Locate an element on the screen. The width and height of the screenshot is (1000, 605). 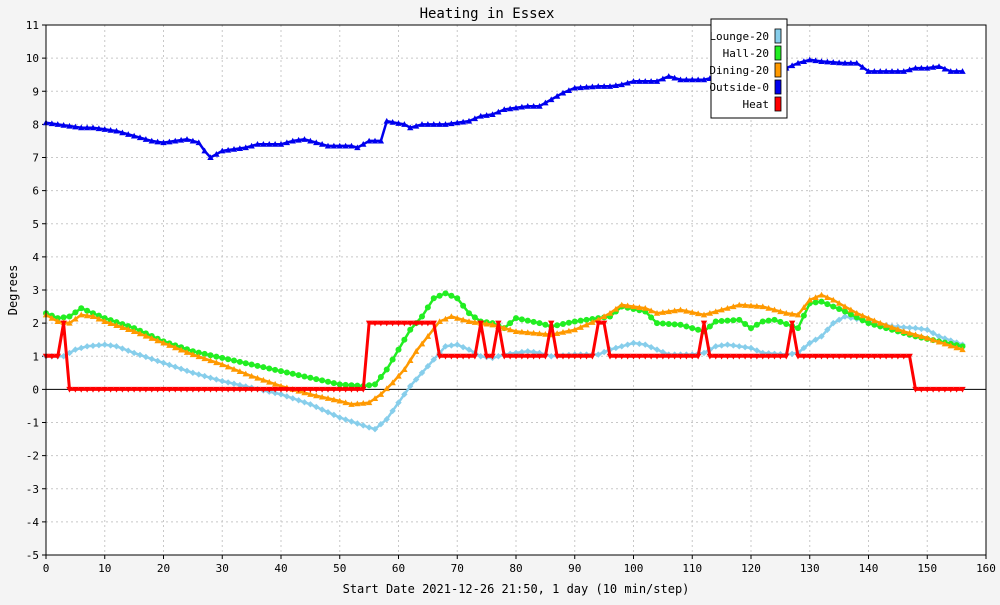
legend-swatch is located at coordinates (778, 53).